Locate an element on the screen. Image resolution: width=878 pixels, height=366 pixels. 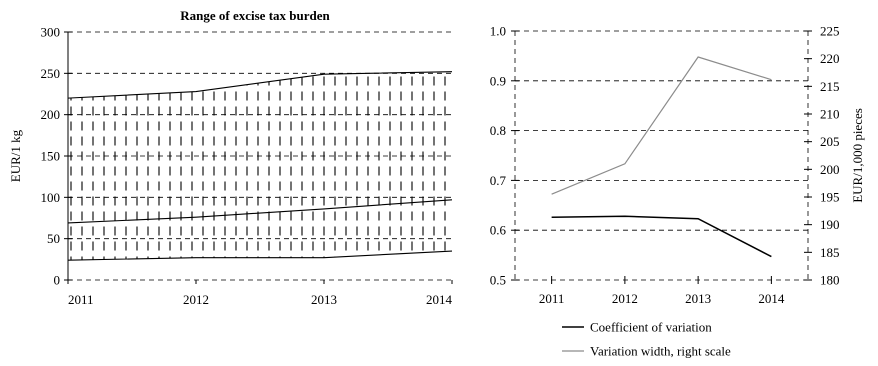
left-y-tick-label: 100 is located at coordinates (51, 197).